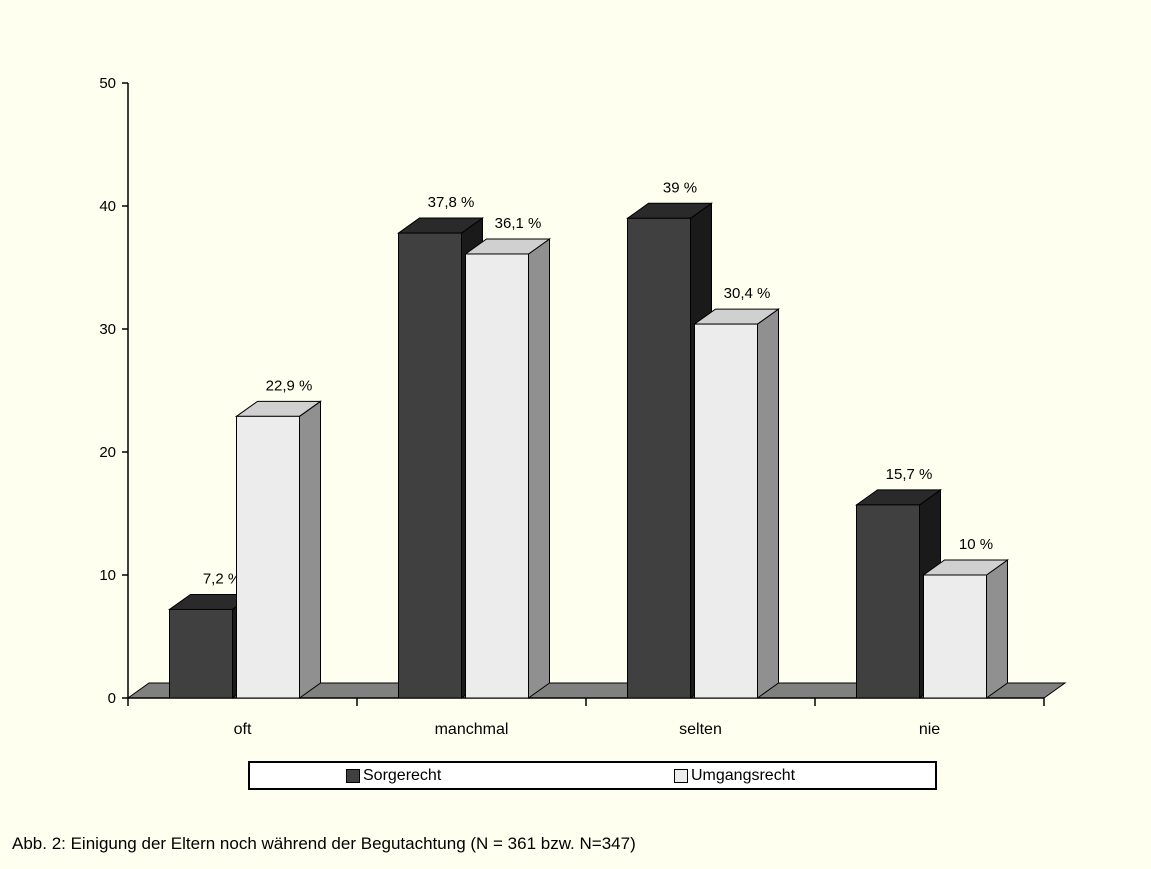 This screenshot has width=1151, height=869. What do you see at coordinates (909, 474) in the screenshot?
I see `data-label: 15,7 %` at bounding box center [909, 474].